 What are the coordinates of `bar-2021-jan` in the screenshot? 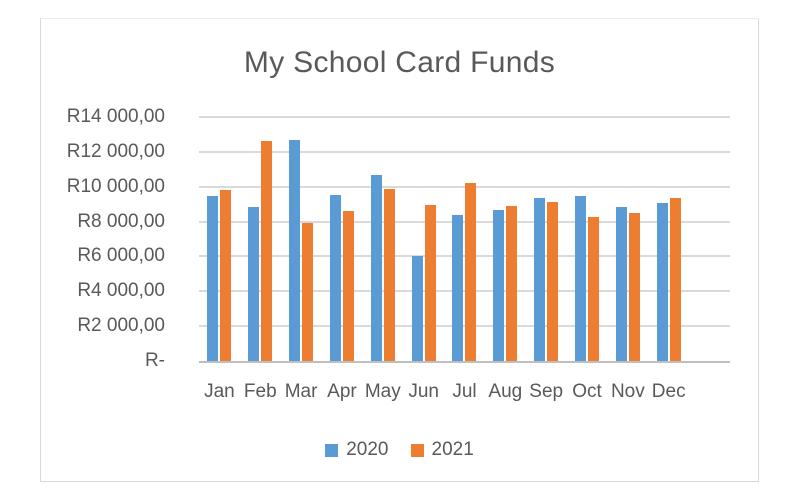 It's located at (226, 275).